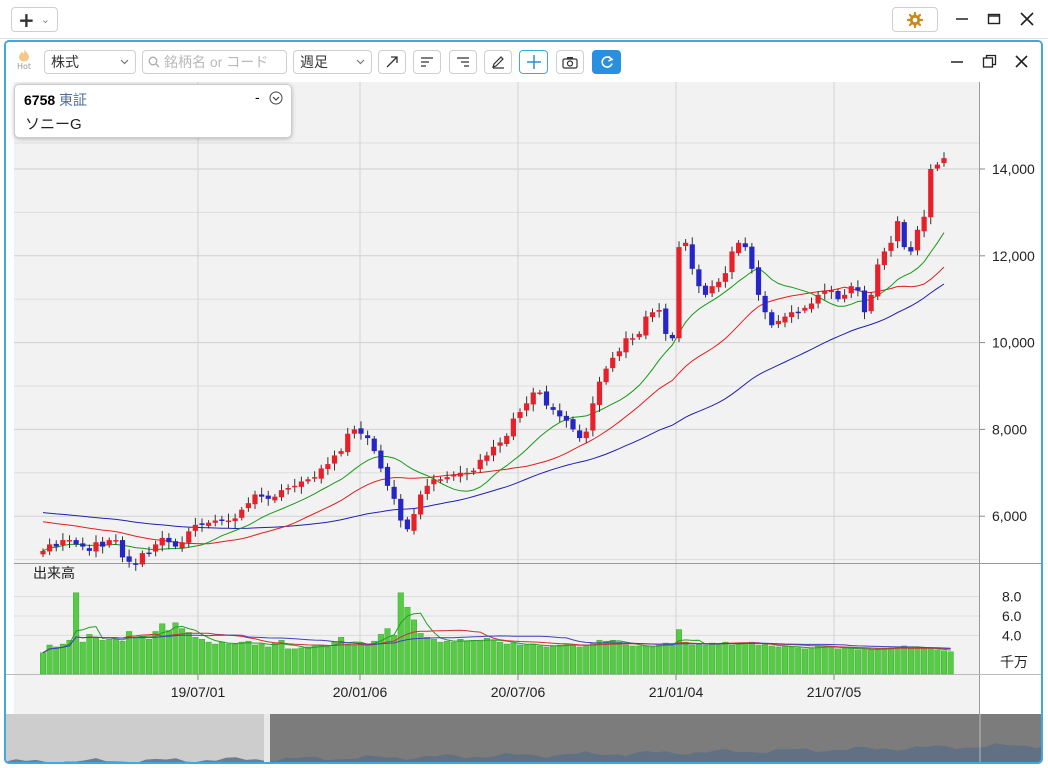 The image size is (1048, 768). What do you see at coordinates (34, 19) in the screenshot?
I see `add-window-button: + ⌄` at bounding box center [34, 19].